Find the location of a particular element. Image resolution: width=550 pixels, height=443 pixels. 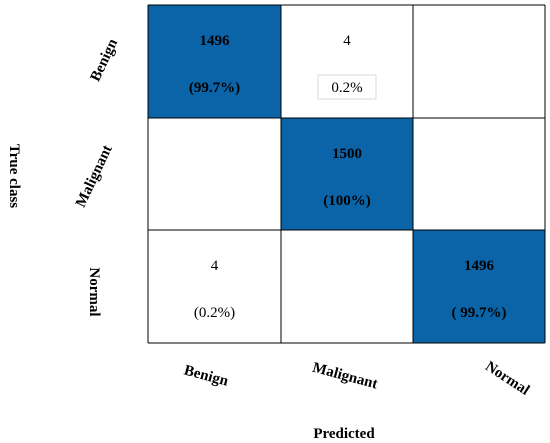

matrix-cell-normal-benign is located at coordinates (214, 286).